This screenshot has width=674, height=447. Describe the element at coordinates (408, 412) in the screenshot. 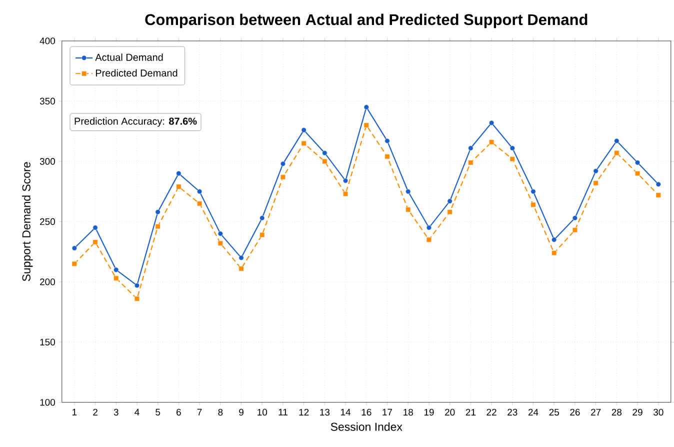

I see `x-tick-label: 18` at that location.